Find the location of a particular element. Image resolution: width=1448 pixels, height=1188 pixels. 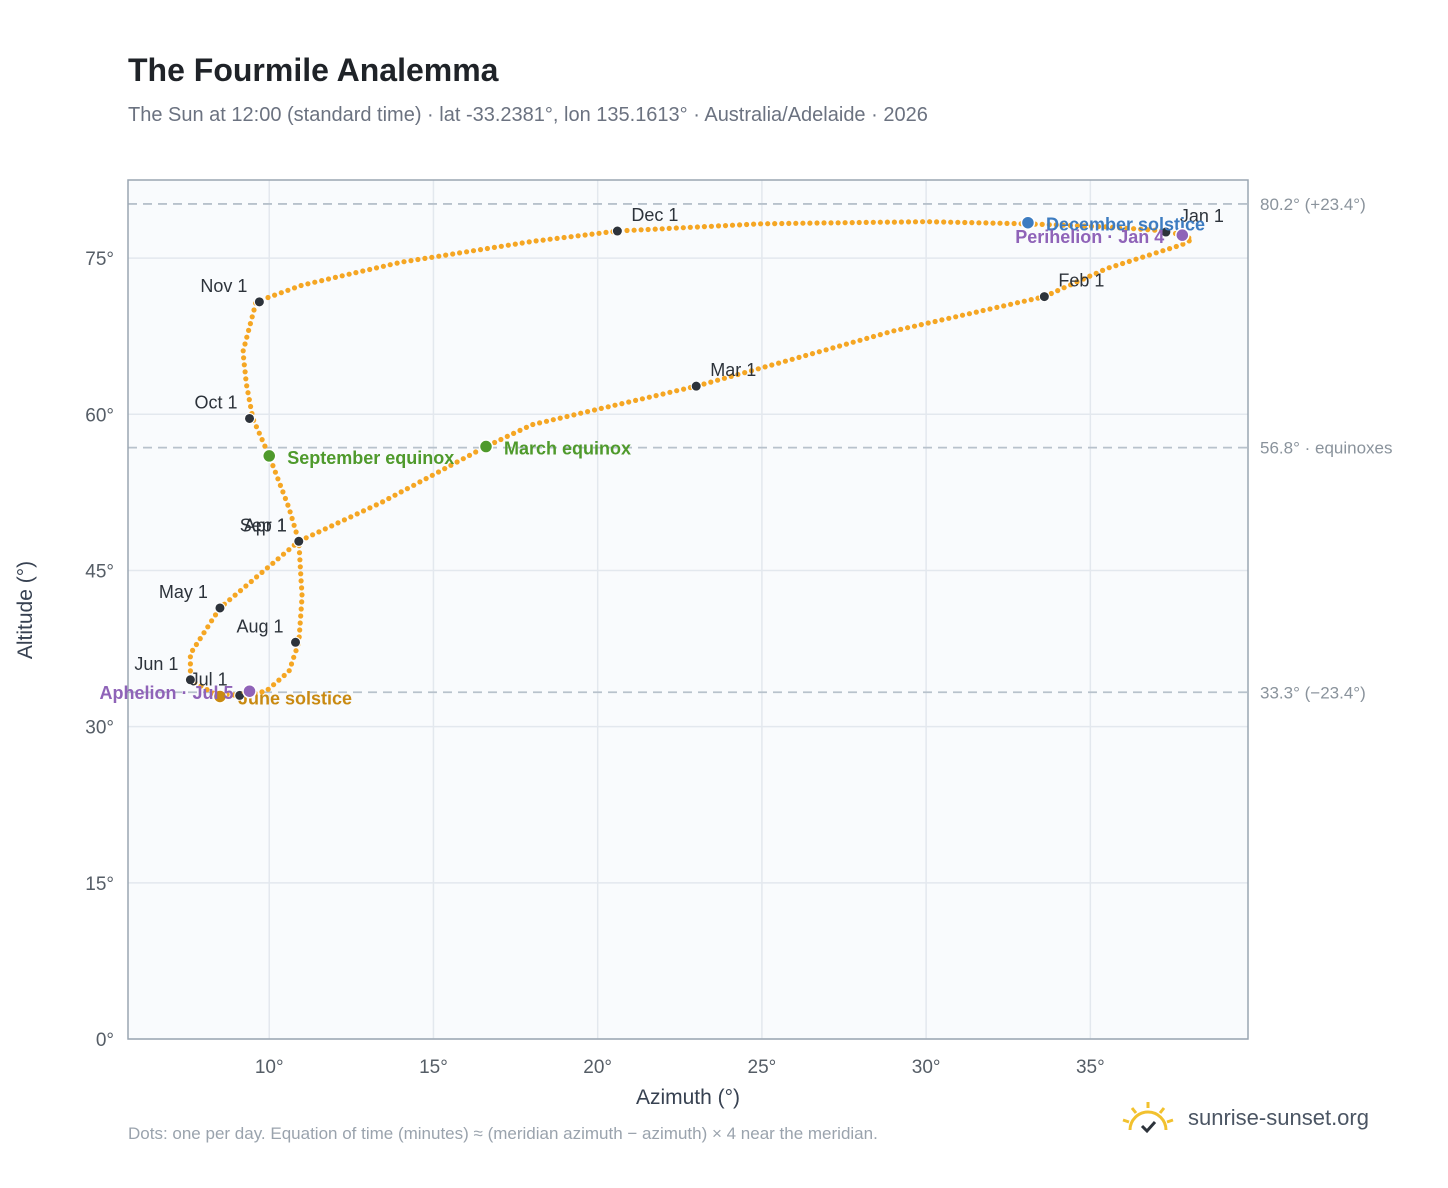

sun-check-icon is located at coordinates (1148, 1118).